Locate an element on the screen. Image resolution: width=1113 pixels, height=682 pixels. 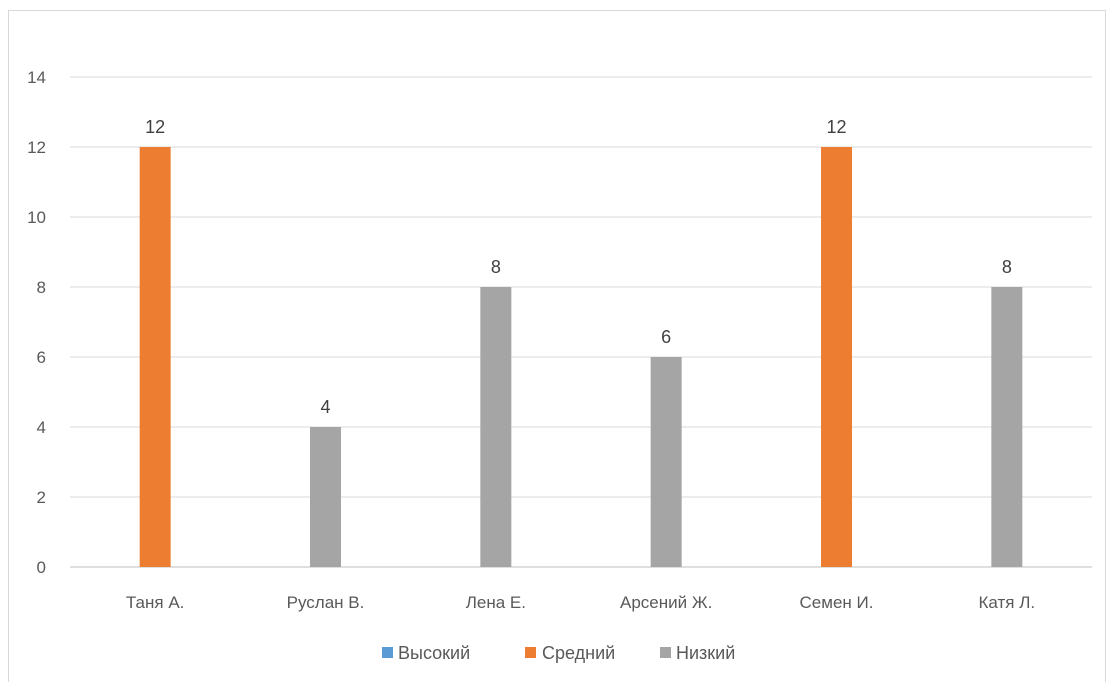
y-axis-ticks: 0 2 4 6 8 10 12 14 is located at coordinates (36, 322).